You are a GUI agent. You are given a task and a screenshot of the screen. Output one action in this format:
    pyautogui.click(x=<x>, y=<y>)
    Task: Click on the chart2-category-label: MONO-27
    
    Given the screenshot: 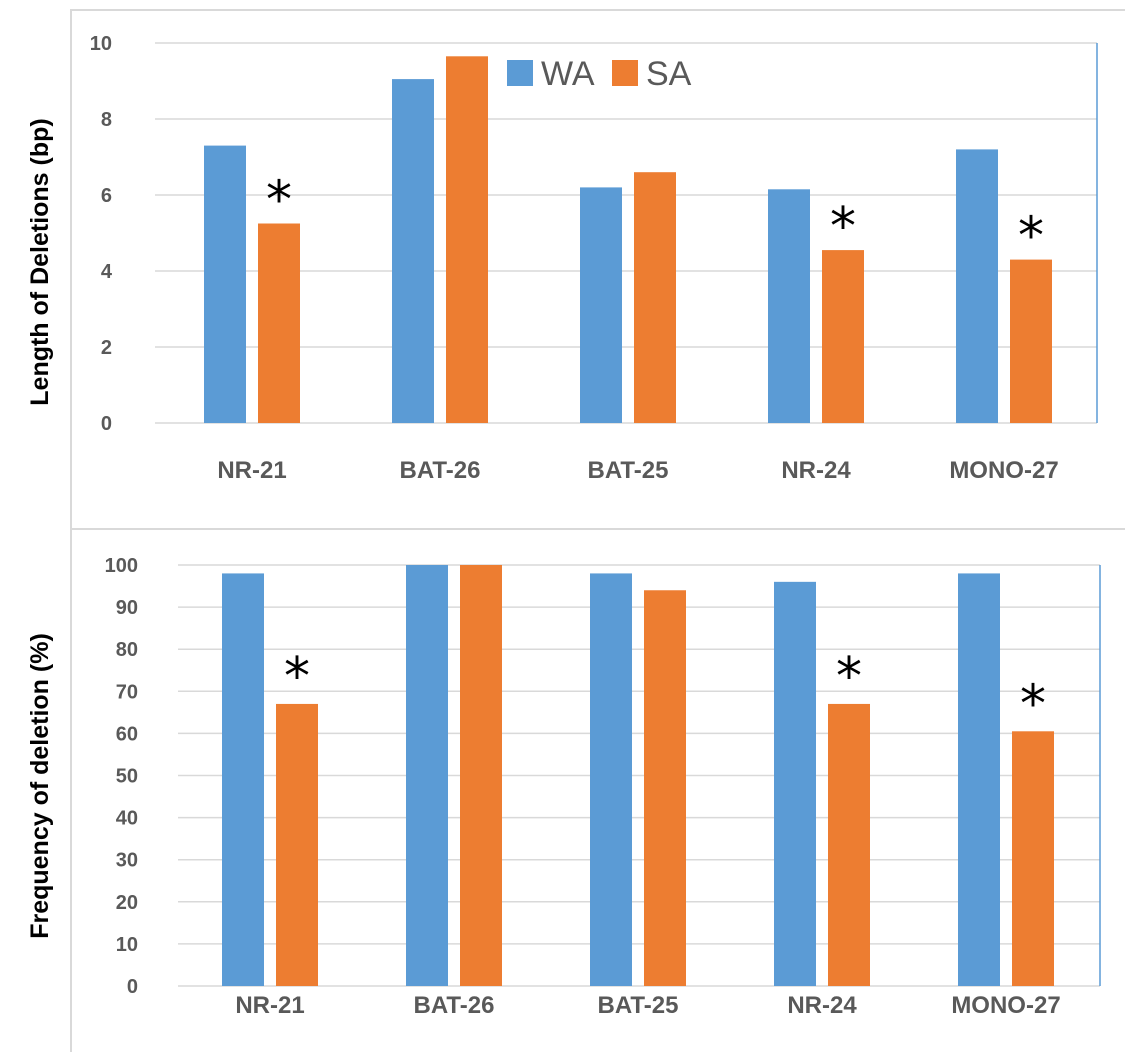 What is the action you would take?
    pyautogui.click(x=1005, y=1005)
    